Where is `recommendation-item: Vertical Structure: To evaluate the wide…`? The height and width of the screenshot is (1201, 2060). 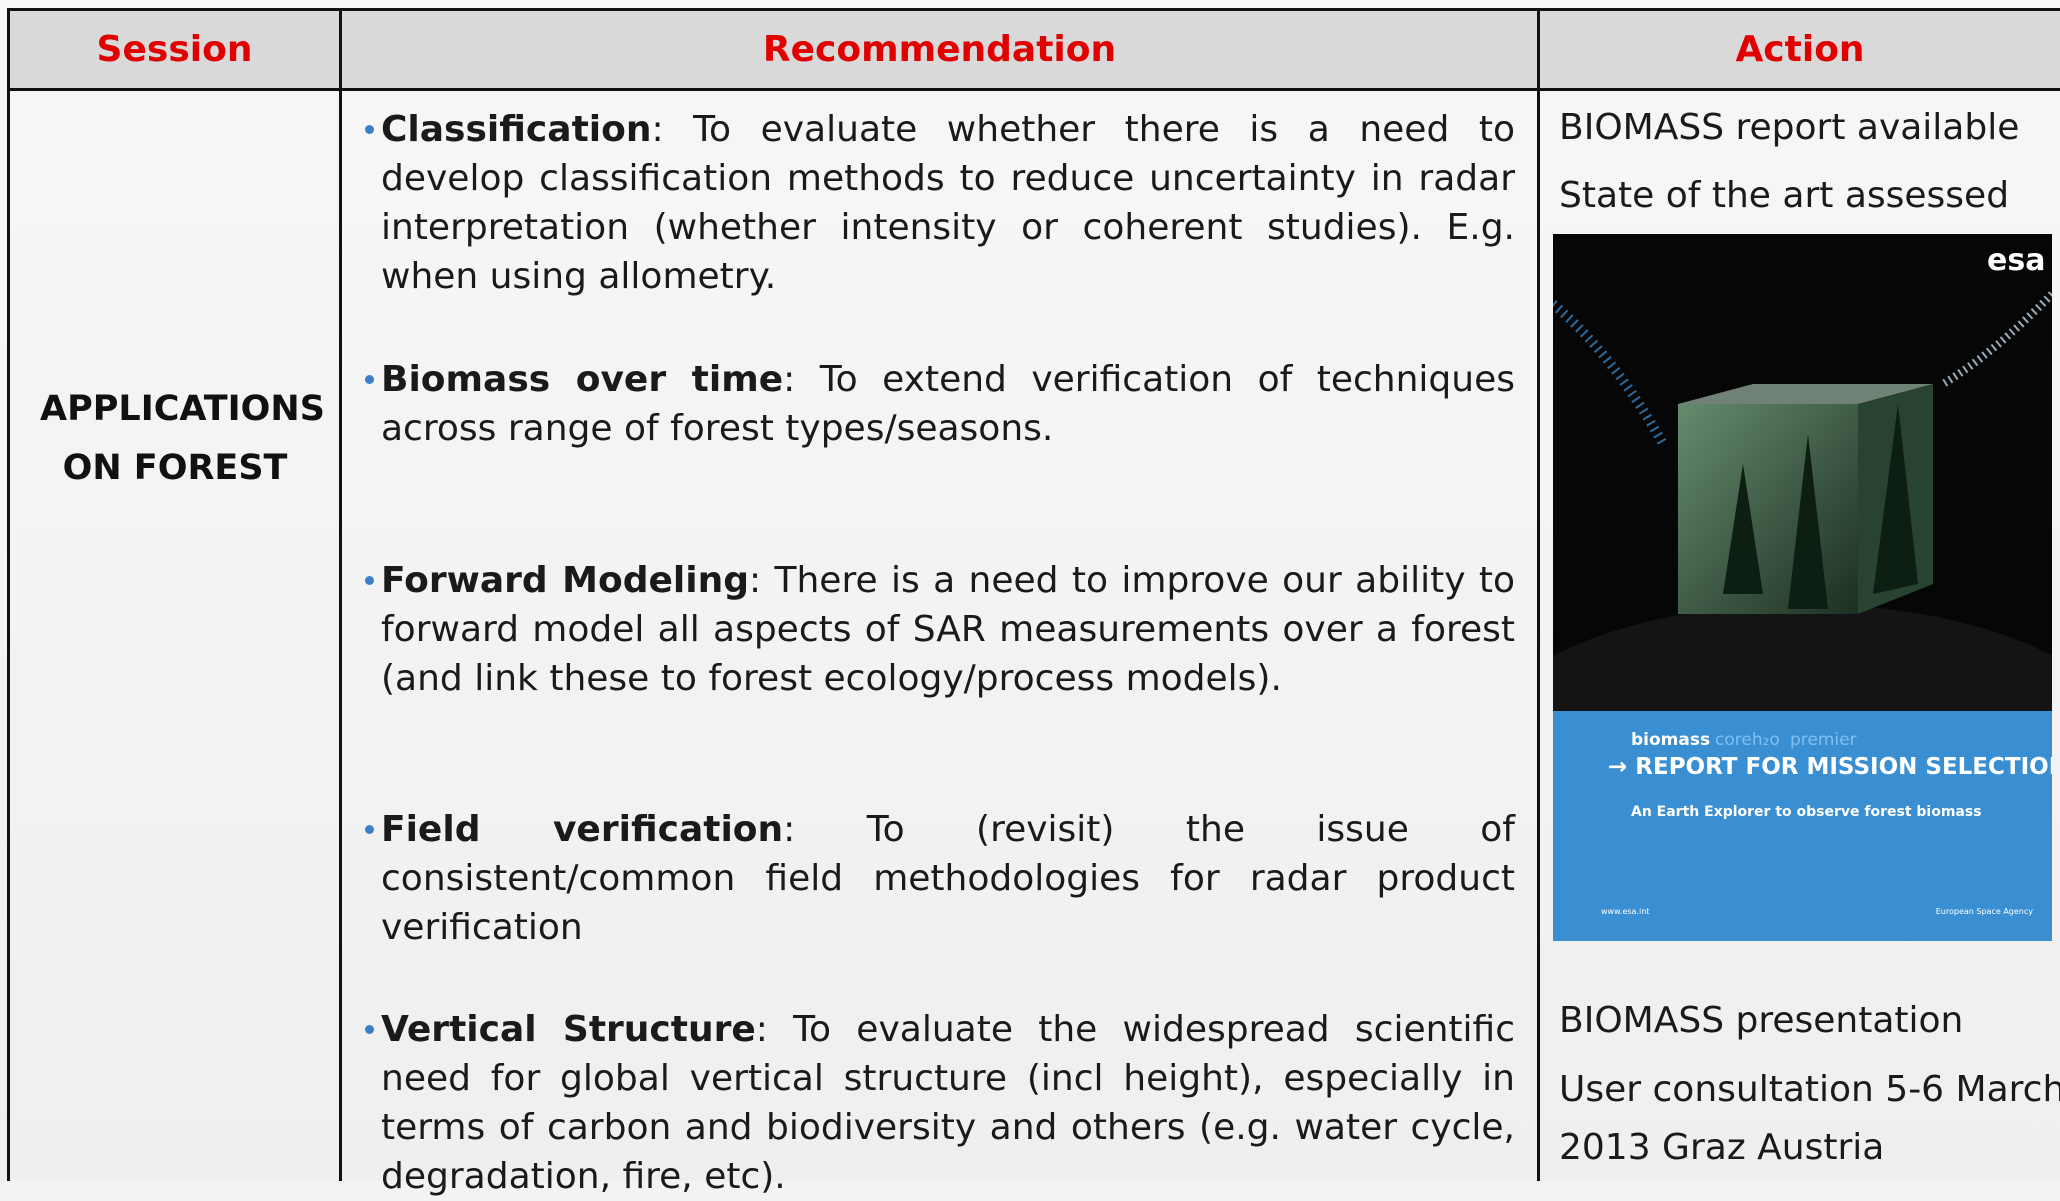
recommendation-item: Vertical Structure: To evaluate the wide… is located at coordinates (940, 1103).